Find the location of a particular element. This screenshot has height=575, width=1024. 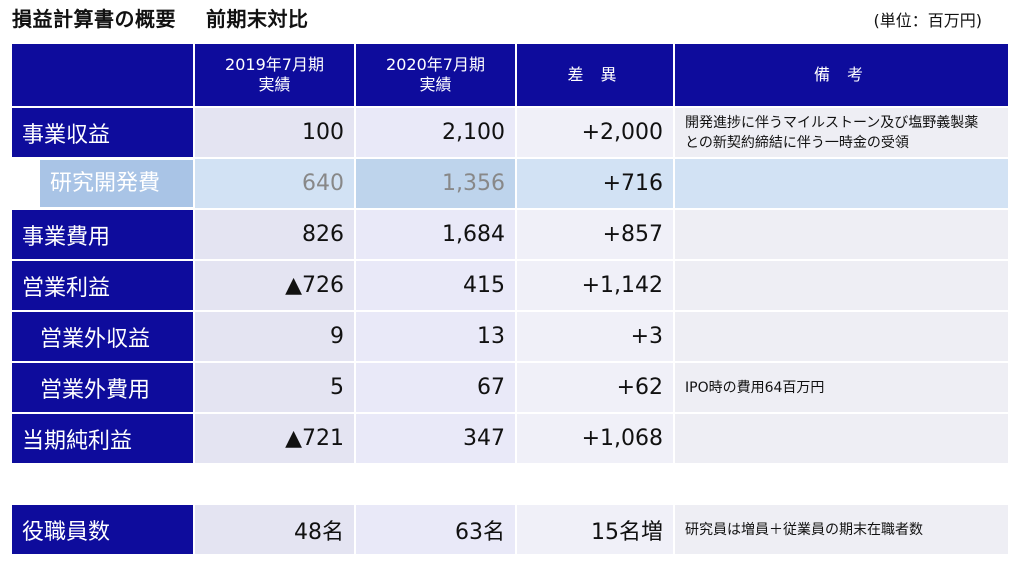

table-row: 事業費用 826 1,684 +857 is located at coordinates (510, 234).